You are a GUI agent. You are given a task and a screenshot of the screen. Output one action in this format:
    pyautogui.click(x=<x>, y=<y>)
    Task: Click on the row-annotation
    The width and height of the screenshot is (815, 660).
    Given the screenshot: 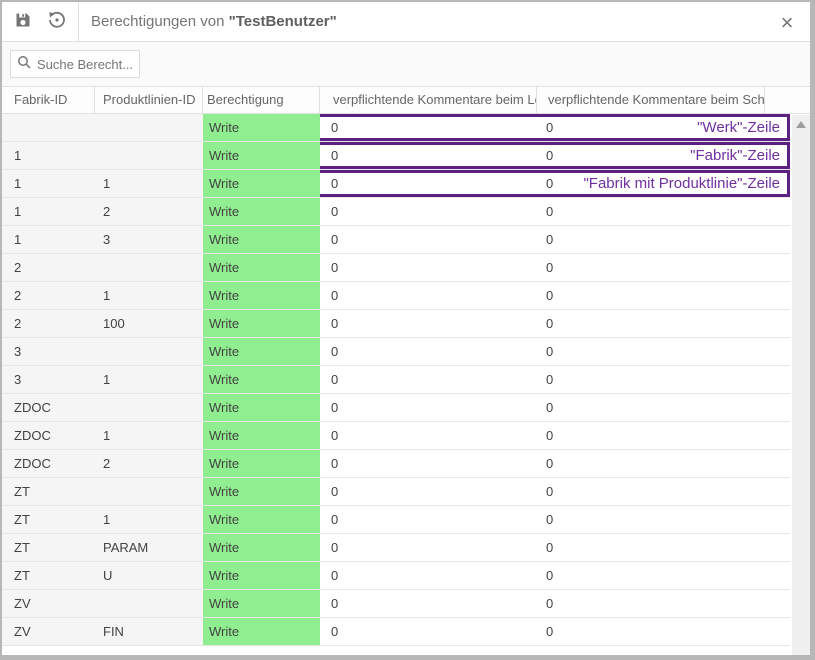 What is the action you would take?
    pyautogui.click(x=785, y=631)
    